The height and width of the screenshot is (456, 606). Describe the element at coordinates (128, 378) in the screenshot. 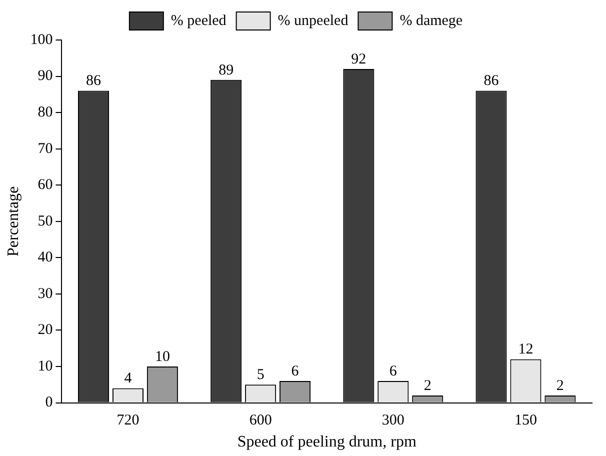

I see `data-label: 4` at that location.